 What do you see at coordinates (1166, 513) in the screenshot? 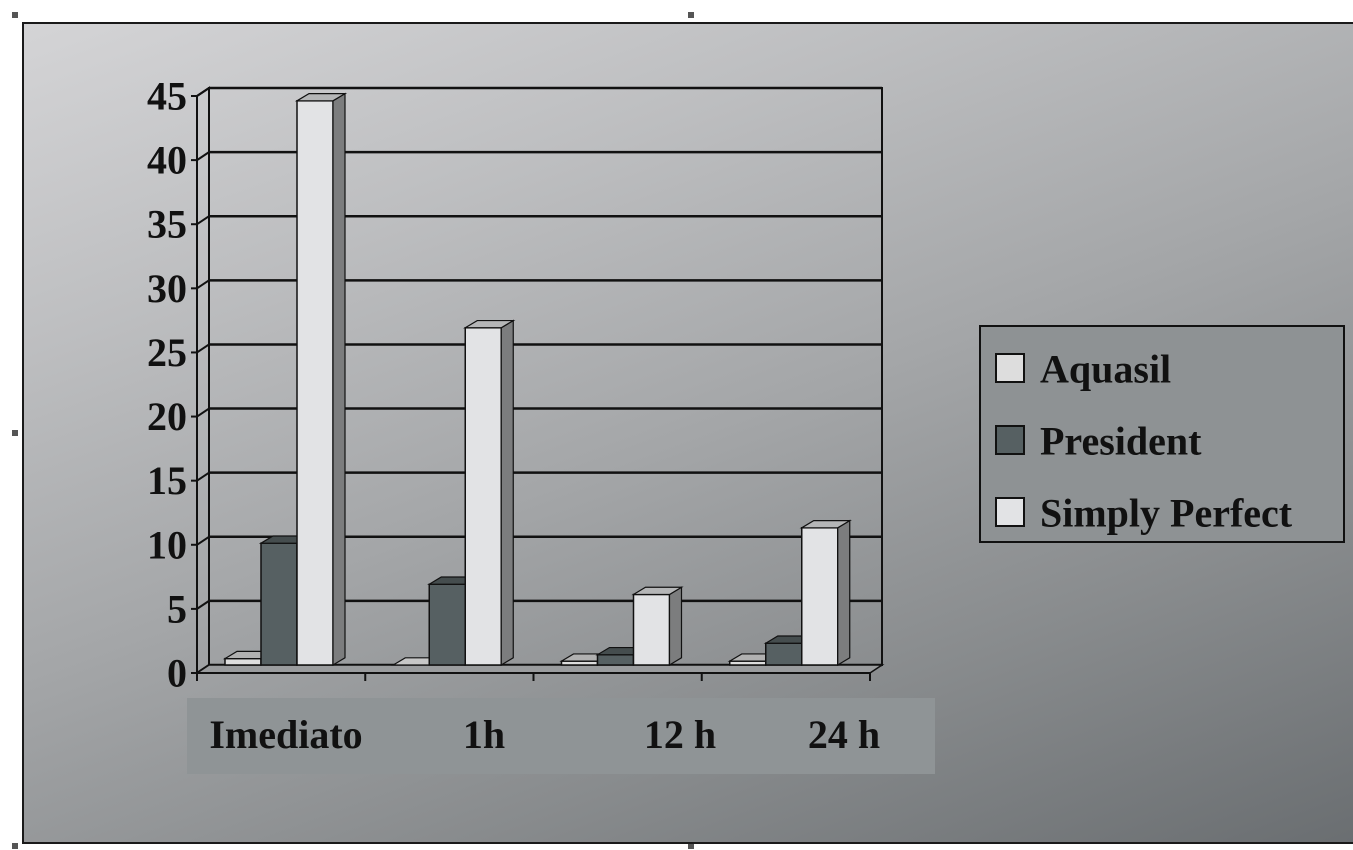
I see `legend-label: Simply Perfect` at bounding box center [1166, 513].